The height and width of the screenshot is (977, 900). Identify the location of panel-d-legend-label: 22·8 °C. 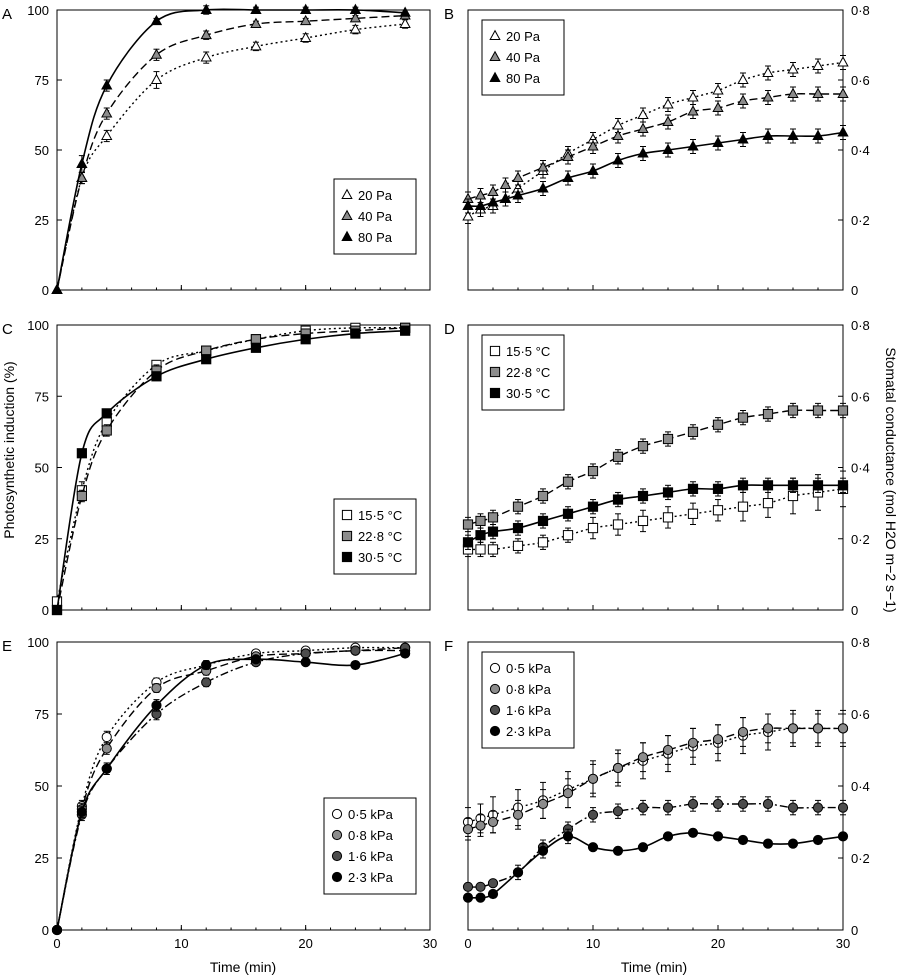
(528, 372).